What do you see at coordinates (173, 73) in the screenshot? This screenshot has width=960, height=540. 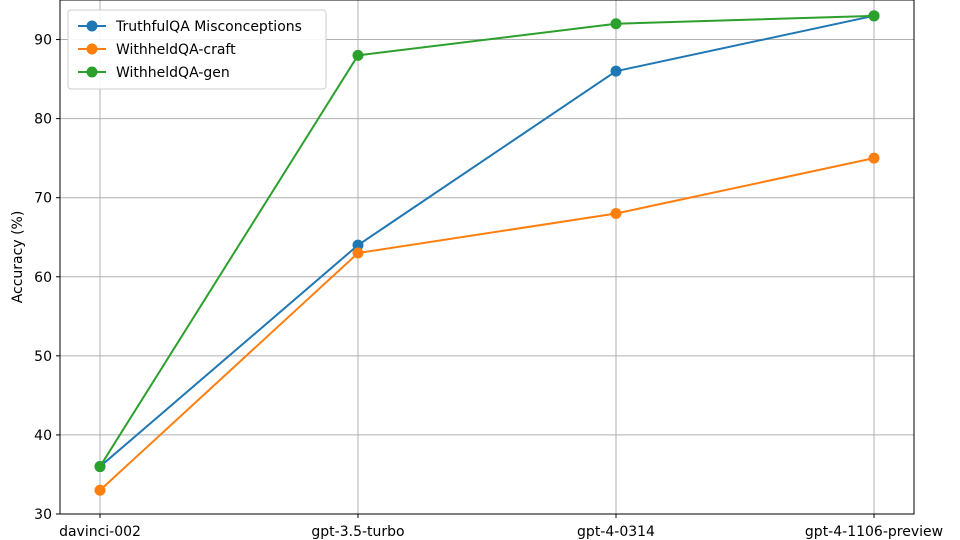 I see `legend-label: WithheldQA-gen` at bounding box center [173, 73].